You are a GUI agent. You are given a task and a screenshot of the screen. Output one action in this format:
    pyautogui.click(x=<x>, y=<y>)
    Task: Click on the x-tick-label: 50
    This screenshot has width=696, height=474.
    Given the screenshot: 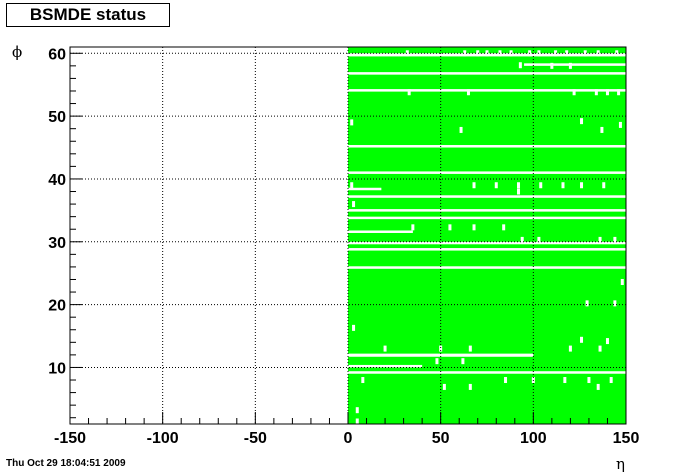 What is the action you would take?
    pyautogui.click(x=441, y=438)
    